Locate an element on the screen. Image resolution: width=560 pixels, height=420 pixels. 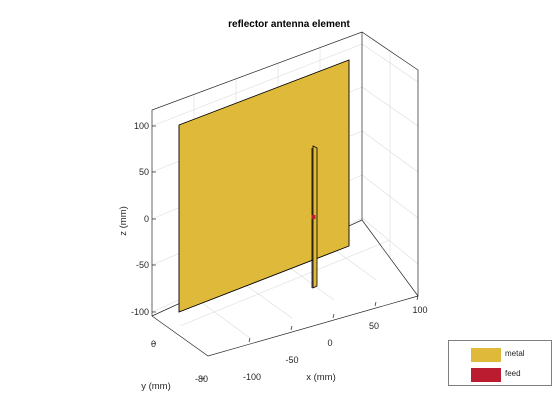
plot-title: reflector antenna element is located at coordinates (289, 24).